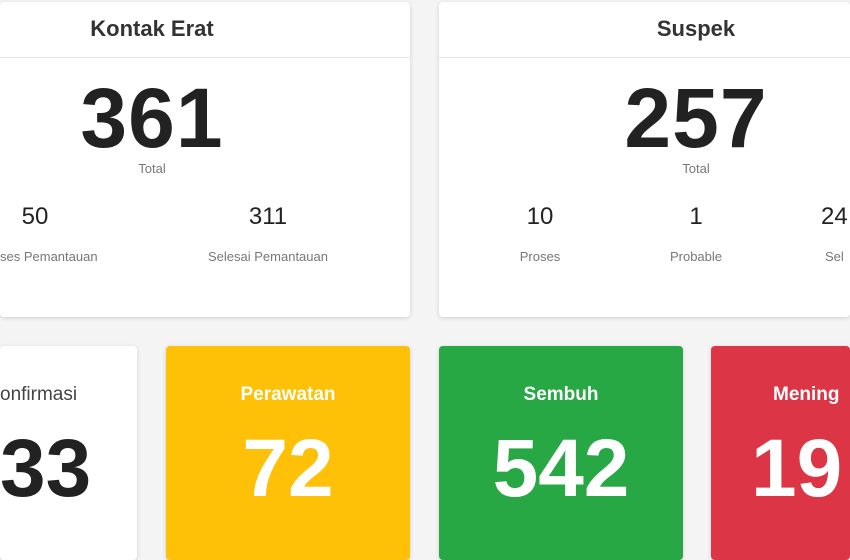 This screenshot has width=850, height=560. What do you see at coordinates (540, 216) in the screenshot?
I see `stat-value: 10` at bounding box center [540, 216].